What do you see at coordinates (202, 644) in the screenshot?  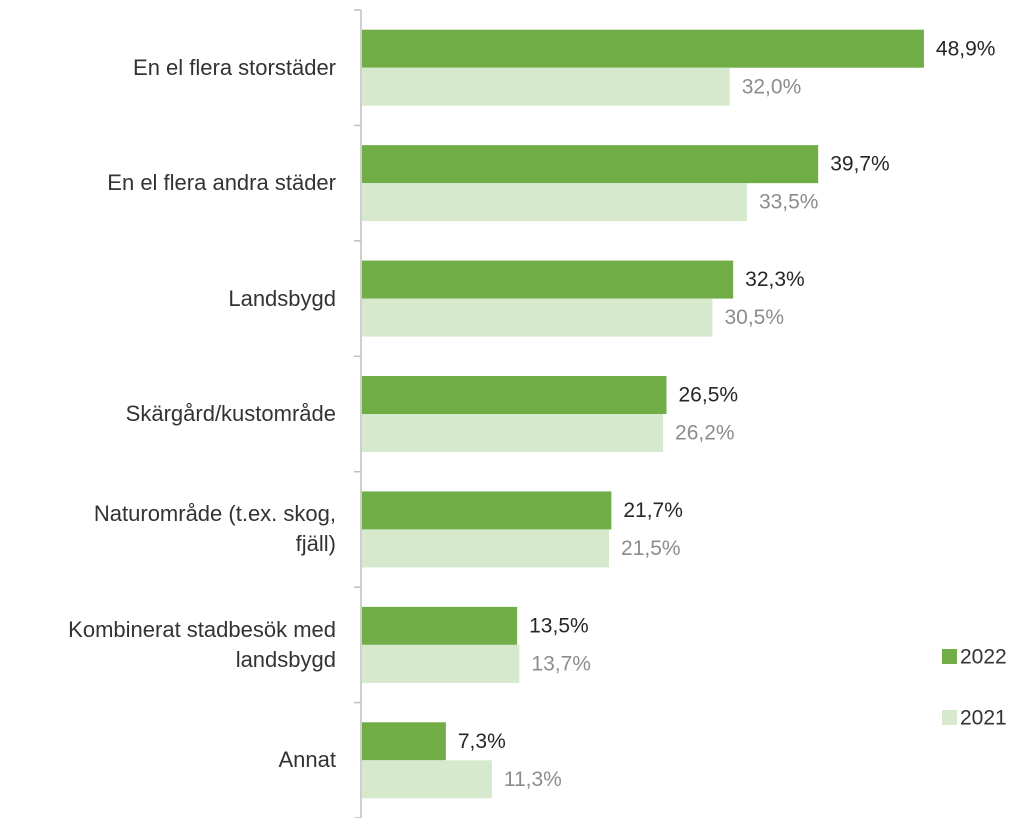 I see `category-label: Kombinerat stadbesök med landsbygd` at bounding box center [202, 644].